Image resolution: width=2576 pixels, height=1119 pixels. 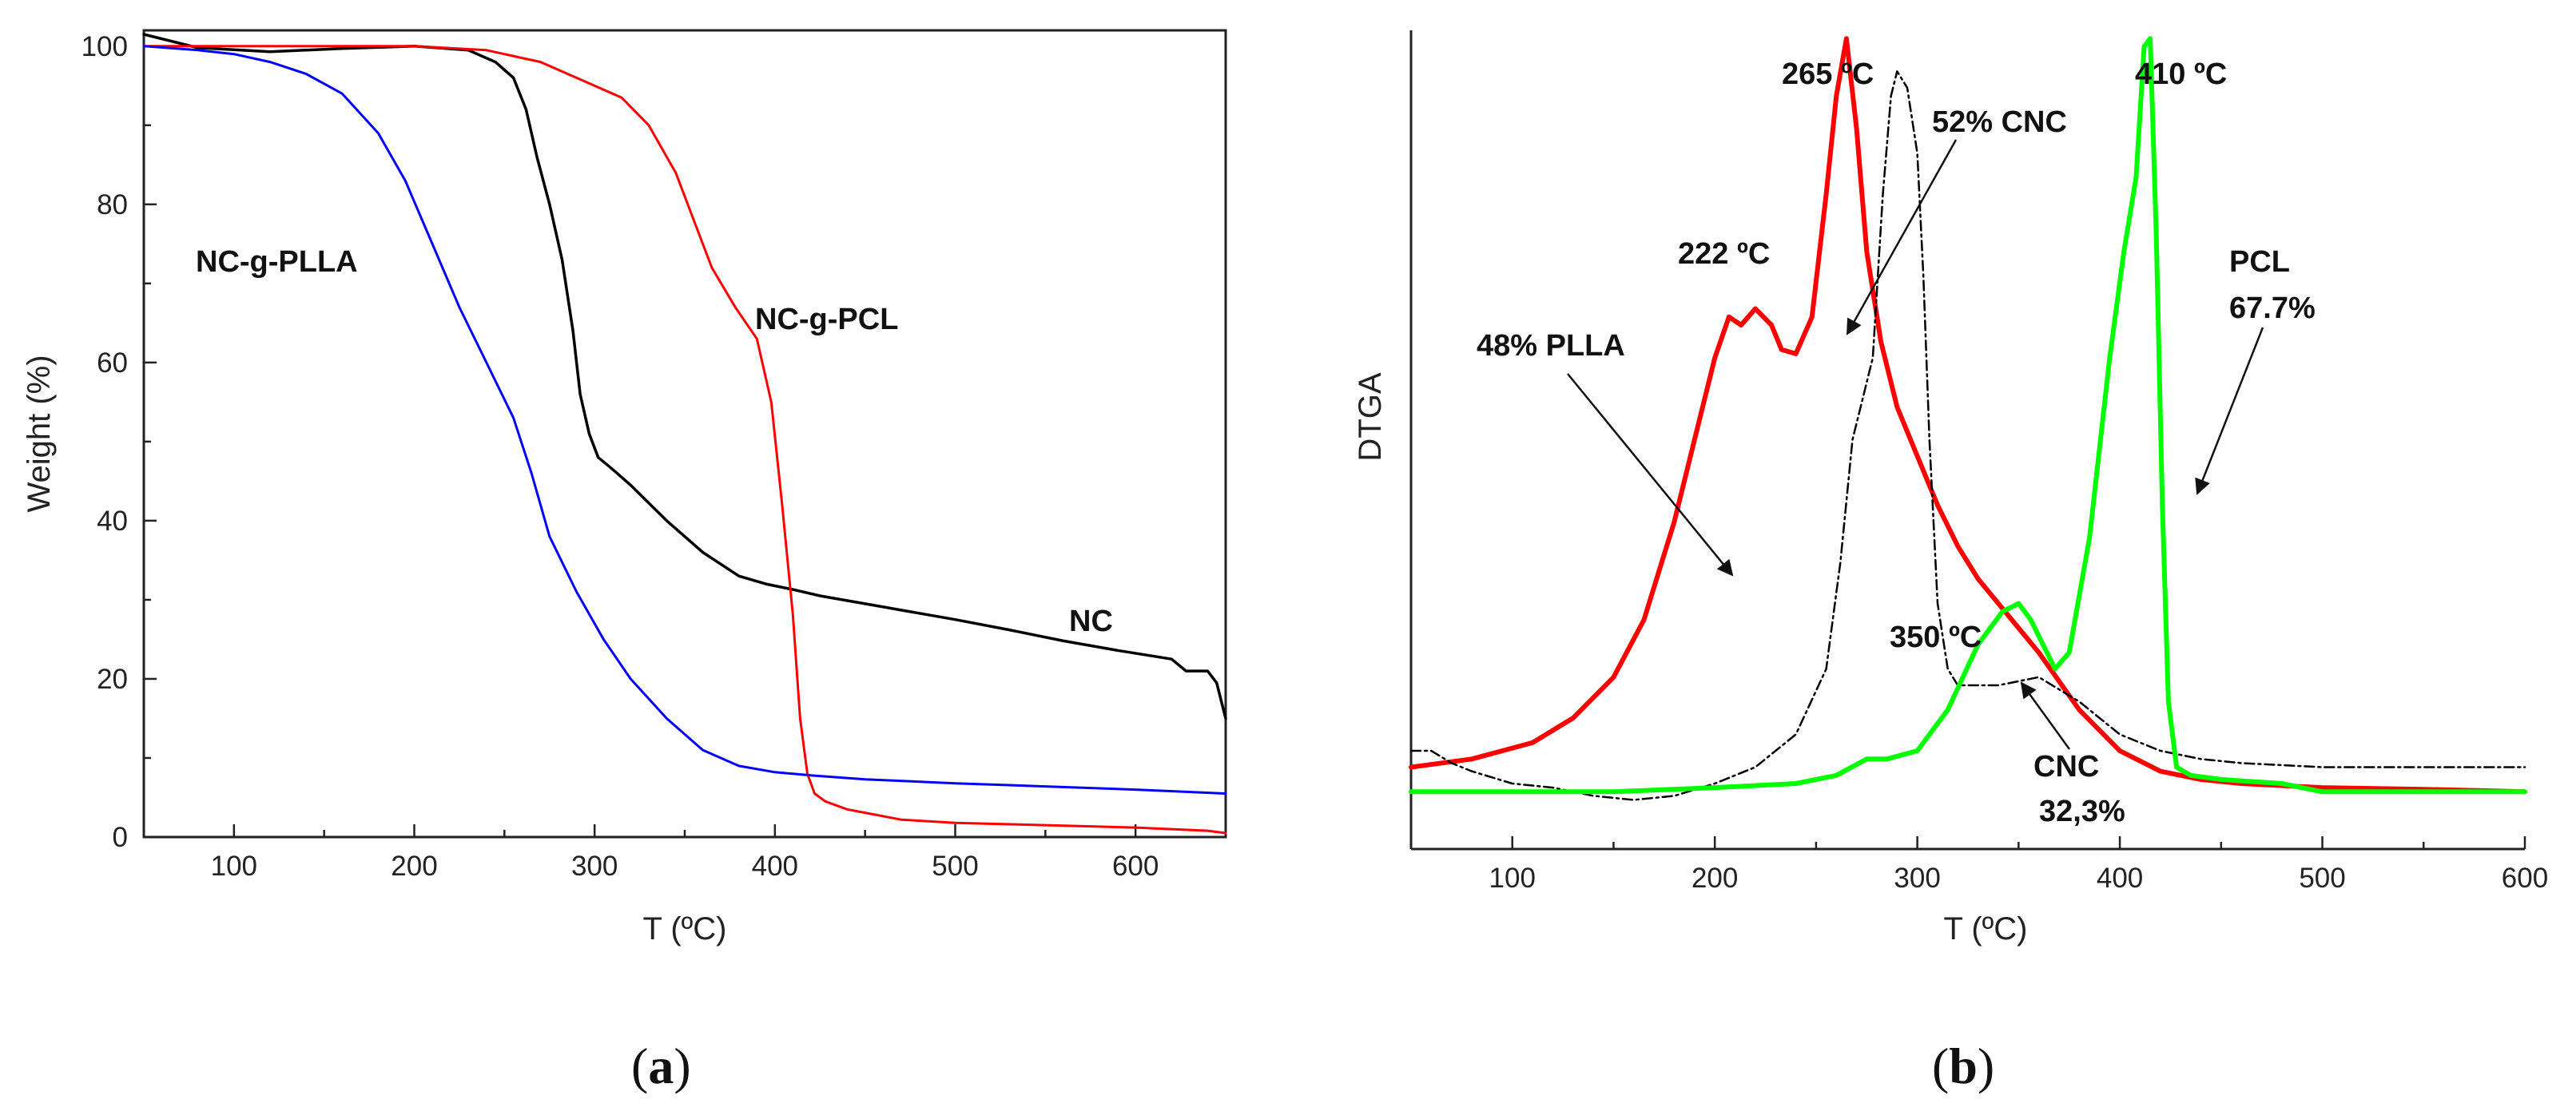 What do you see at coordinates (2229, 411) in the screenshot?
I see `arrow-pcl` at bounding box center [2229, 411].